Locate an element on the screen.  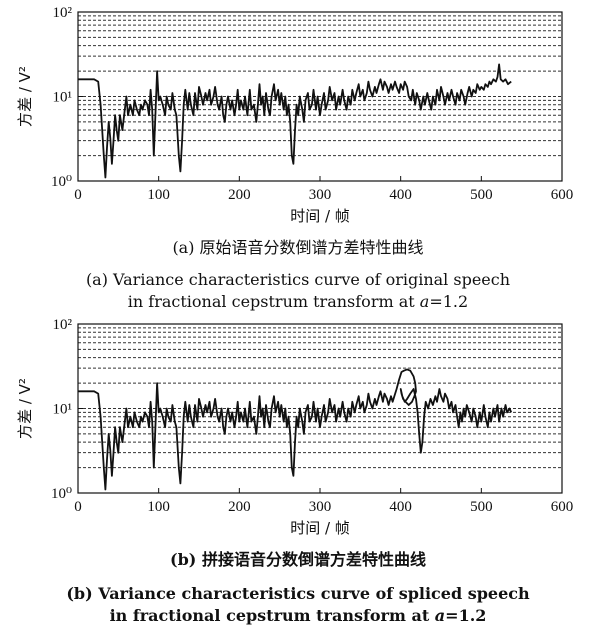
caption-b-chinese: (b) 拼接语音分数倒谱方差特性曲线 is located at coordinates (298, 559).